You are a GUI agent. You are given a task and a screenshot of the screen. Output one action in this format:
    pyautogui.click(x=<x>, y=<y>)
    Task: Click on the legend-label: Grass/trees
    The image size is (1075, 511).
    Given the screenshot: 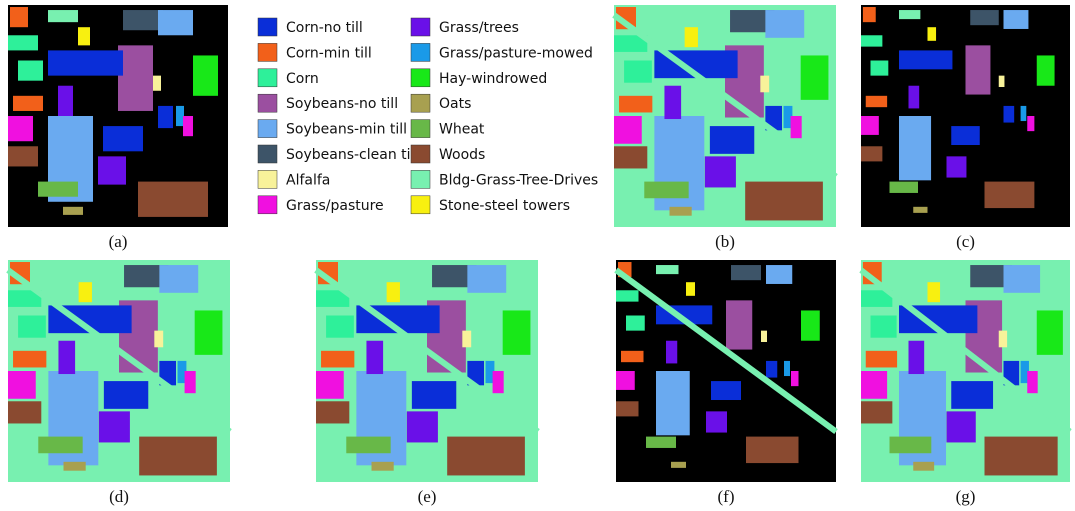 What is the action you would take?
    pyautogui.click(x=479, y=28)
    